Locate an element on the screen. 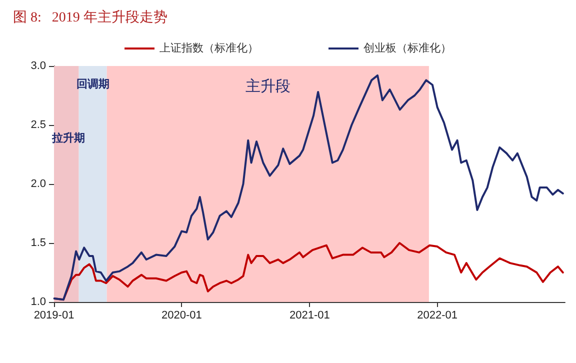  y-tick-label: 1.5 is located at coordinates (38, 243).